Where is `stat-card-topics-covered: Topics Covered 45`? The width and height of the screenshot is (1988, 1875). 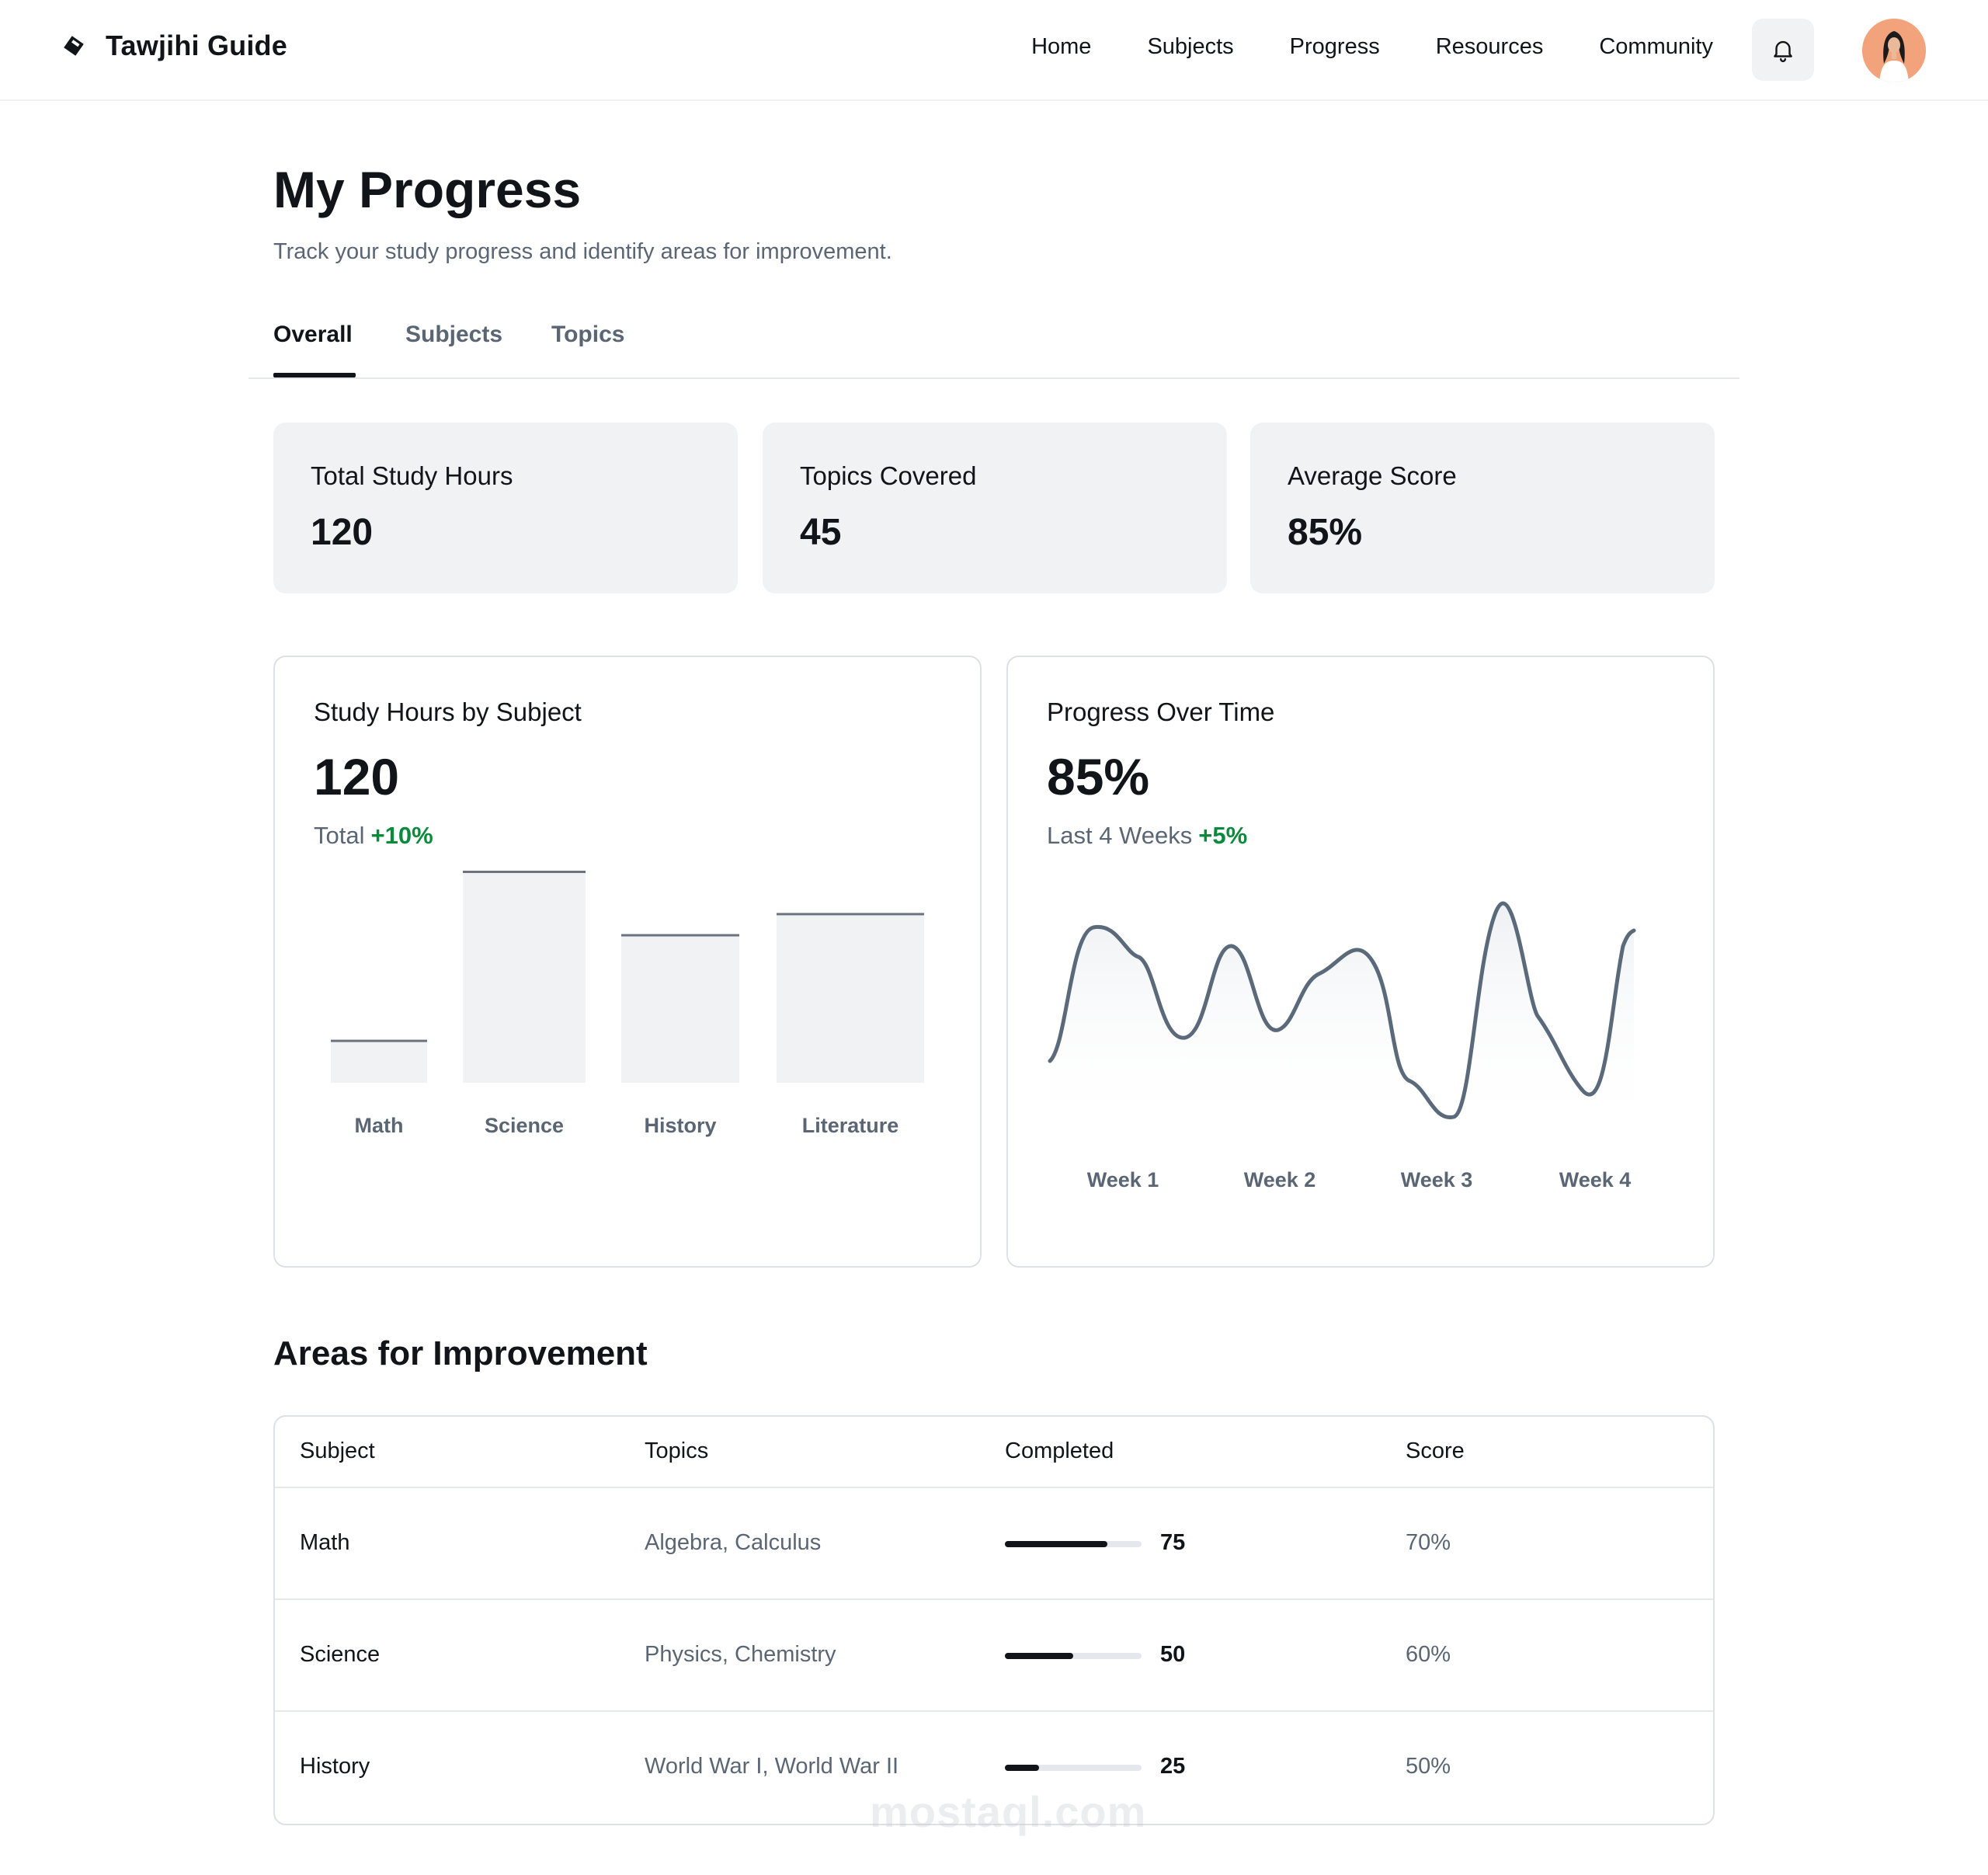
stat-card-topics-covered: Topics Covered 45 is located at coordinates (995, 508).